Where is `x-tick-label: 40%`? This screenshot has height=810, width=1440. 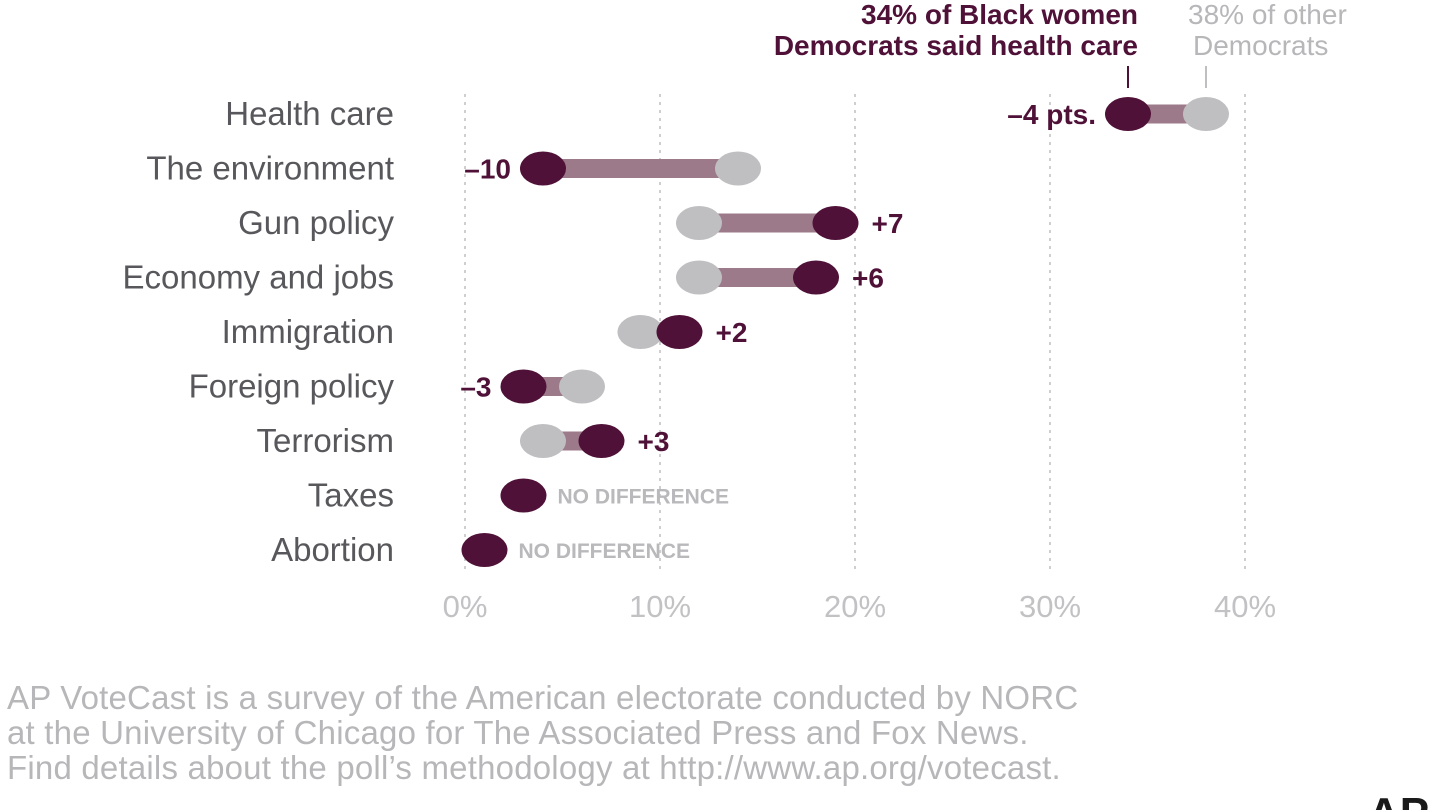 x-tick-label: 40% is located at coordinates (1245, 606).